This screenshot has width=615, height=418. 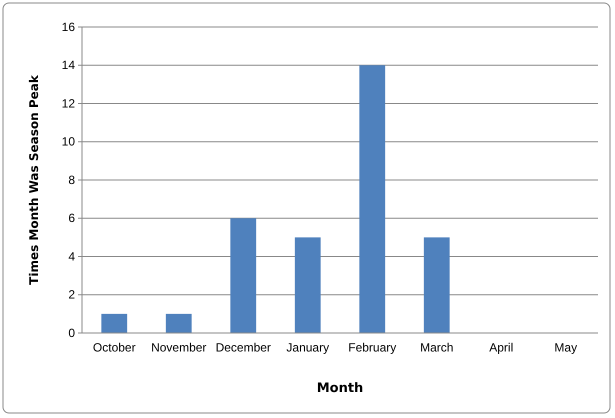 I want to click on x-axis-title: Month, so click(x=340, y=388).